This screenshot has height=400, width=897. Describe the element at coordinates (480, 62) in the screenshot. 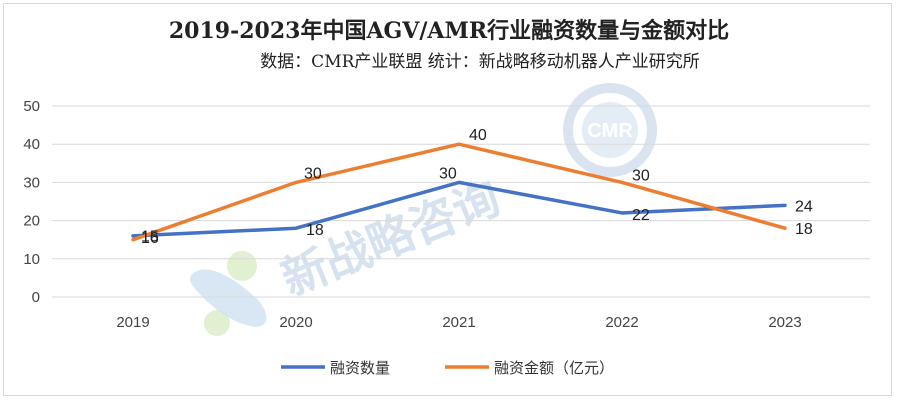

I see `chart-subtitle: 数据：CMR产业联盟 统计：新战略移动机器人产业研究所` at that location.